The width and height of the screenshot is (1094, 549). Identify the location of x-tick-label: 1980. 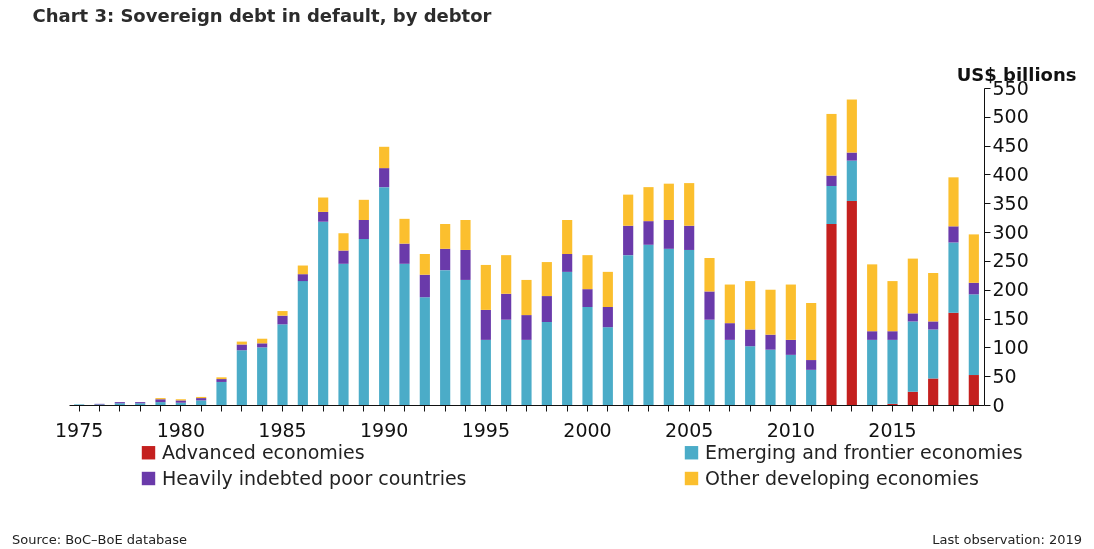
(181, 429).